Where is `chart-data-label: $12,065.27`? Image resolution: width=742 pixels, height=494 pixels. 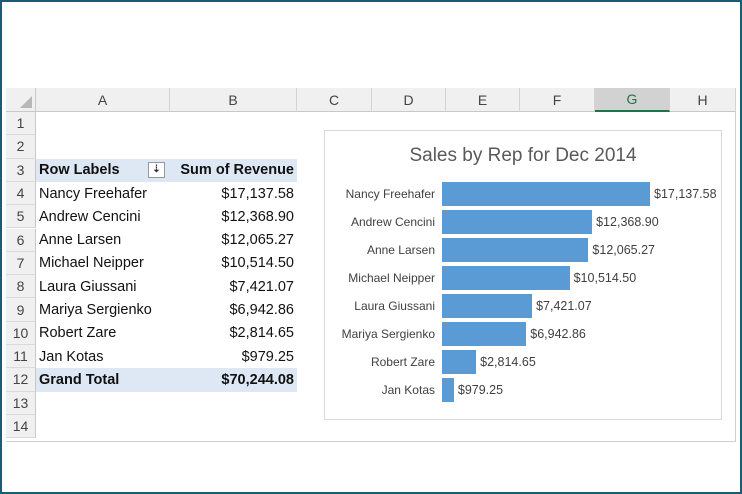
chart-data-label: $12,065.27 is located at coordinates (623, 250).